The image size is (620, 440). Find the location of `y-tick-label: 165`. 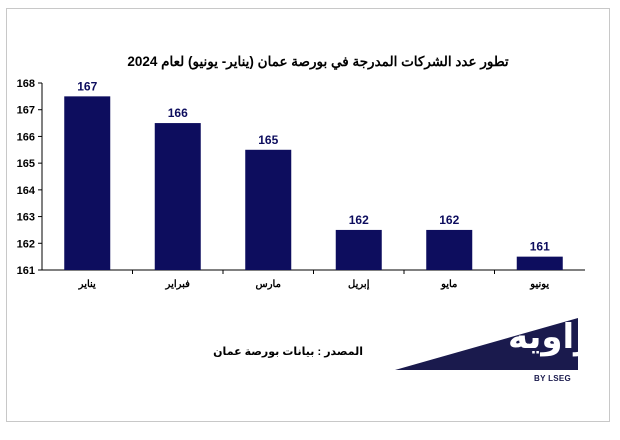

y-tick-label: 165 is located at coordinates (26, 164).